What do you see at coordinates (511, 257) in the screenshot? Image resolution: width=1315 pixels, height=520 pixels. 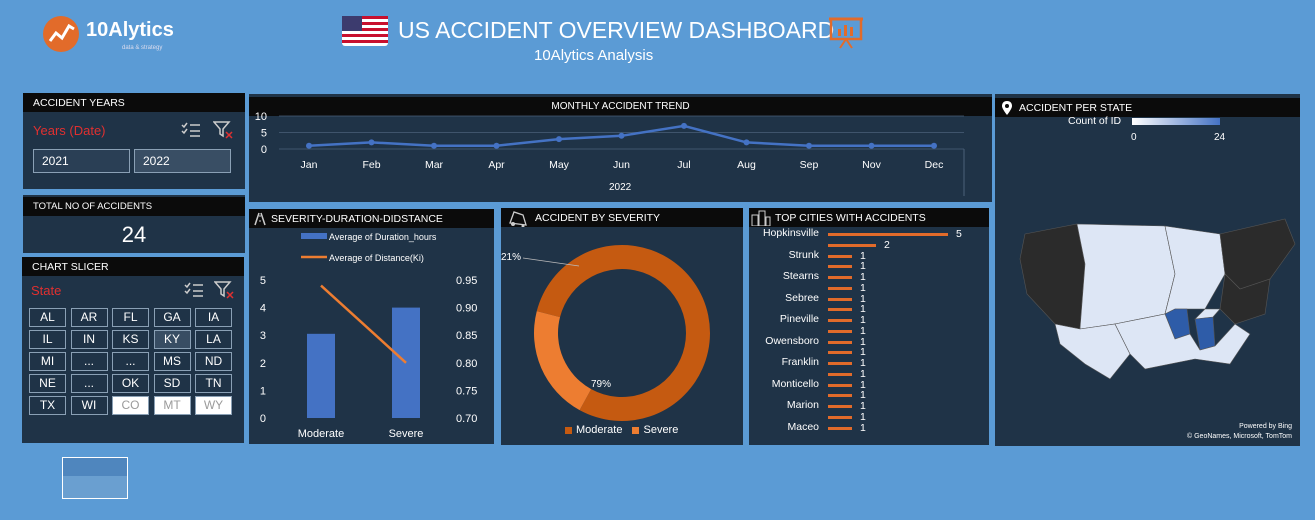 I see `severe-pct-label: 21%` at bounding box center [511, 257].